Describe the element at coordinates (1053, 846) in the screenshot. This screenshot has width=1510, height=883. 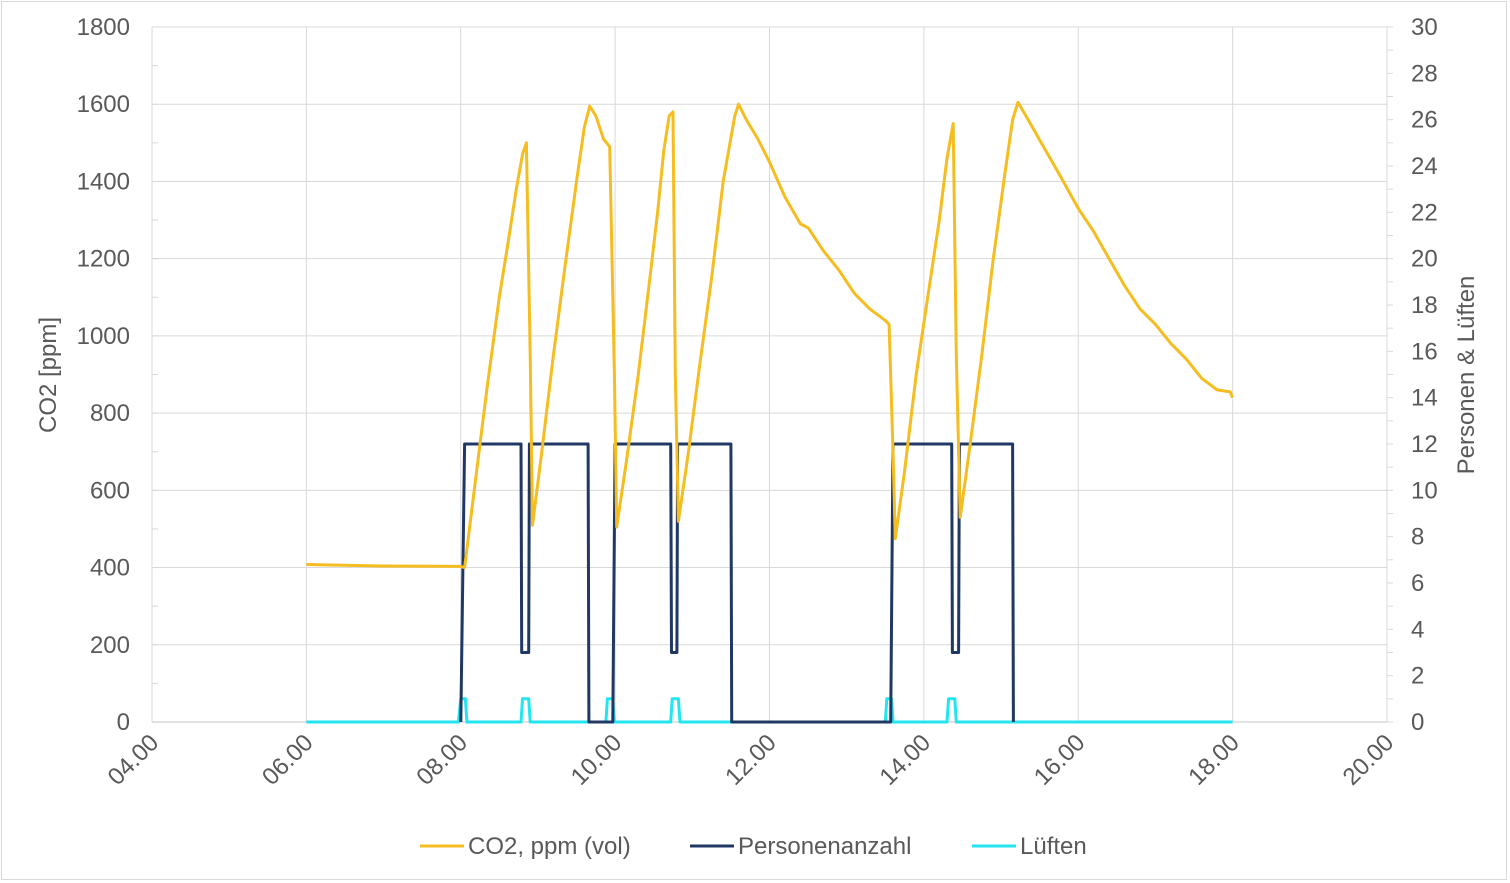
I see `legend-label: Lüften` at that location.